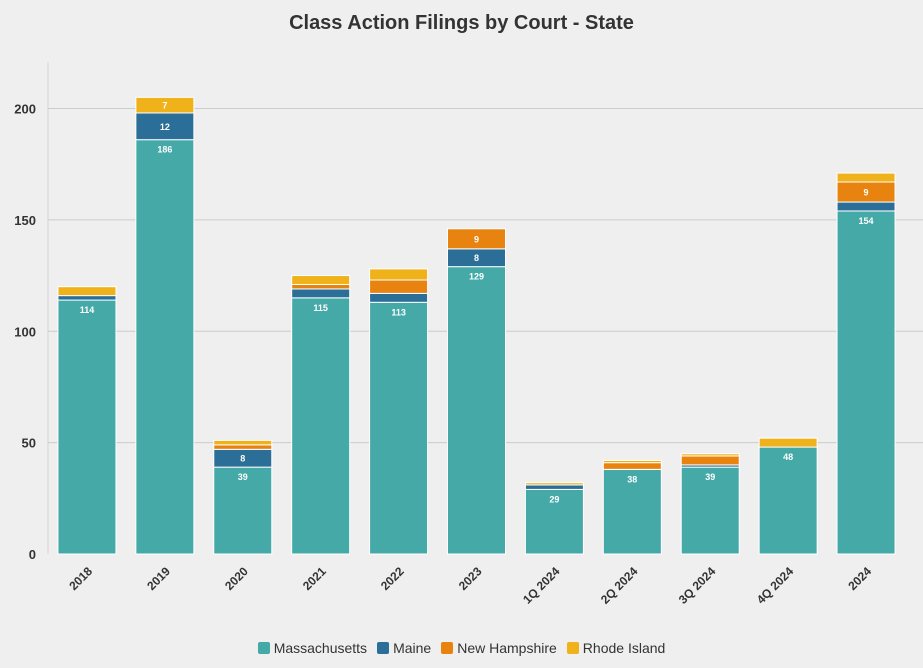 The height and width of the screenshot is (668, 923). Describe the element at coordinates (25, 331) in the screenshot. I see `y-tick-label: 100` at that location.